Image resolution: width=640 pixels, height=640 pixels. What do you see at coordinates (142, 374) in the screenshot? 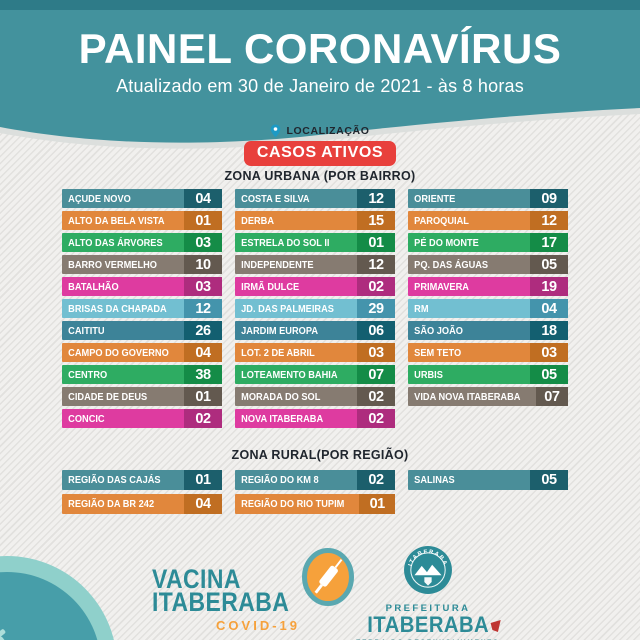
I see `case-row: CENTRO 38` at bounding box center [142, 374].